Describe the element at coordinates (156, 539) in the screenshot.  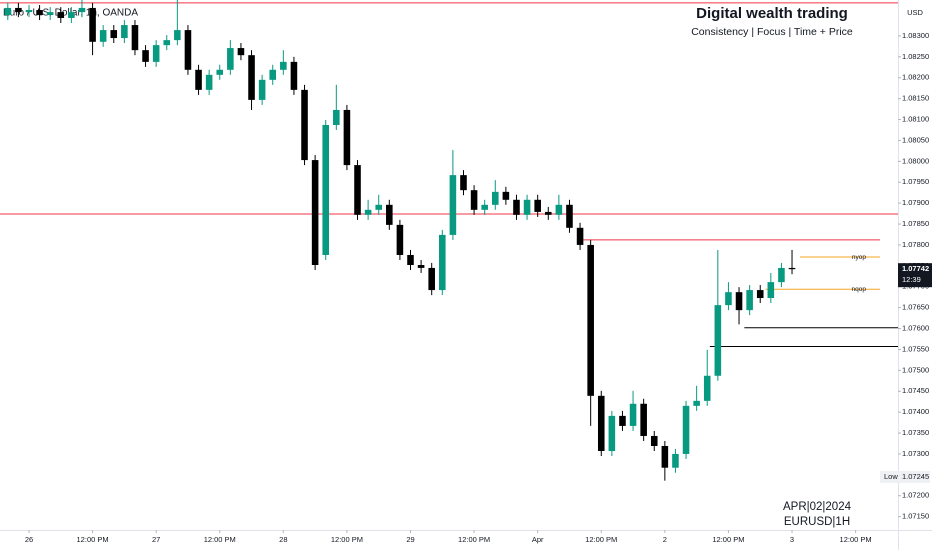
I see `x-tick-label: 27` at that location.